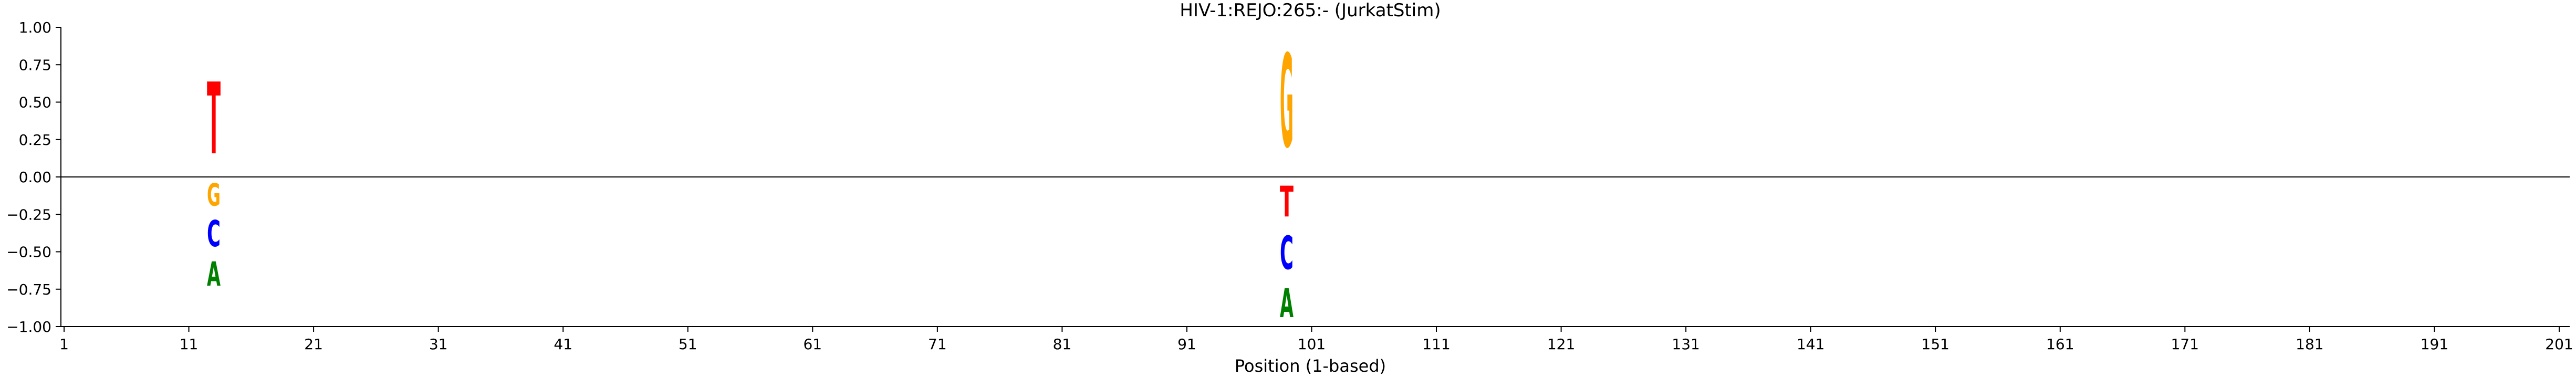 The image size is (2576, 377). What do you see at coordinates (35, 27) in the screenshot?
I see `y-tick-label: 1.00` at bounding box center [35, 27].